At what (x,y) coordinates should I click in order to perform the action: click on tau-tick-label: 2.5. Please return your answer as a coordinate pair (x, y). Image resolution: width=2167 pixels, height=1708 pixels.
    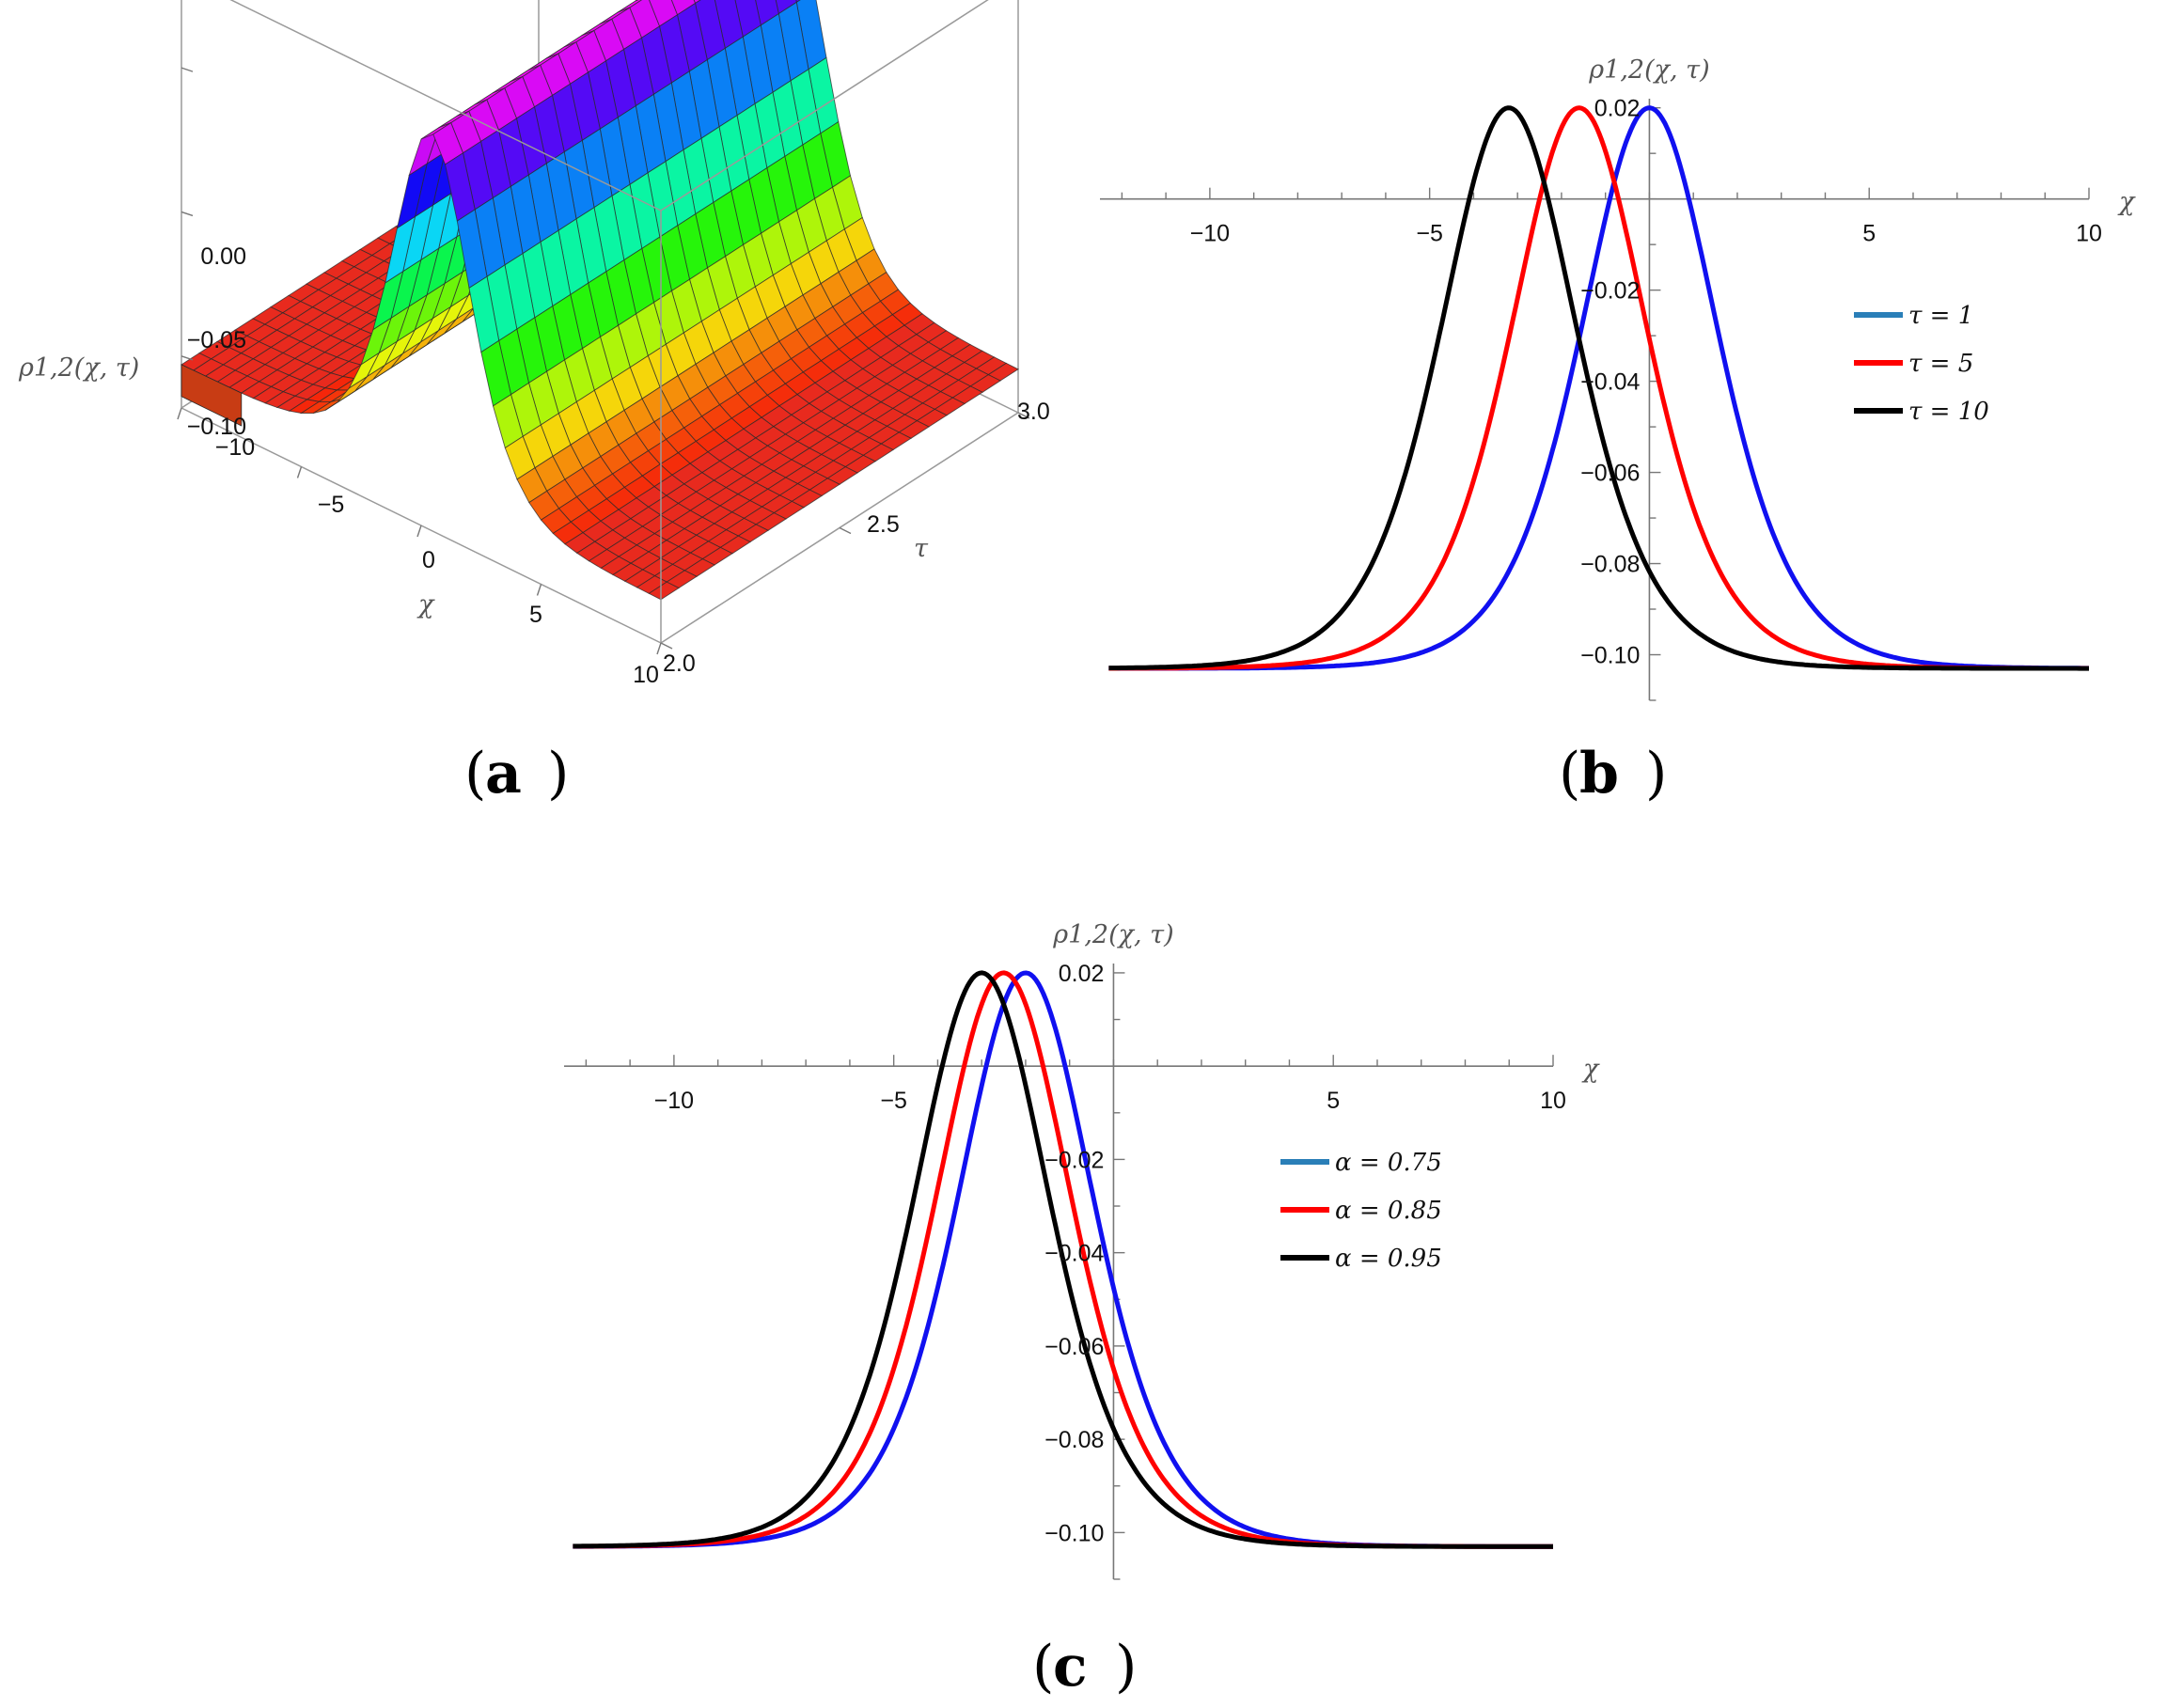
    Looking at the image, I should click on (883, 524).